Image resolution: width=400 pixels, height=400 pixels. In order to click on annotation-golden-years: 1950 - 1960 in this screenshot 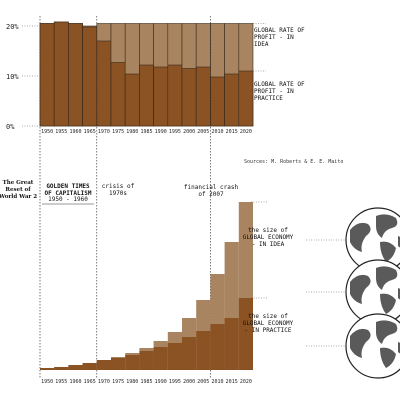, I will do `click(68, 199)`.